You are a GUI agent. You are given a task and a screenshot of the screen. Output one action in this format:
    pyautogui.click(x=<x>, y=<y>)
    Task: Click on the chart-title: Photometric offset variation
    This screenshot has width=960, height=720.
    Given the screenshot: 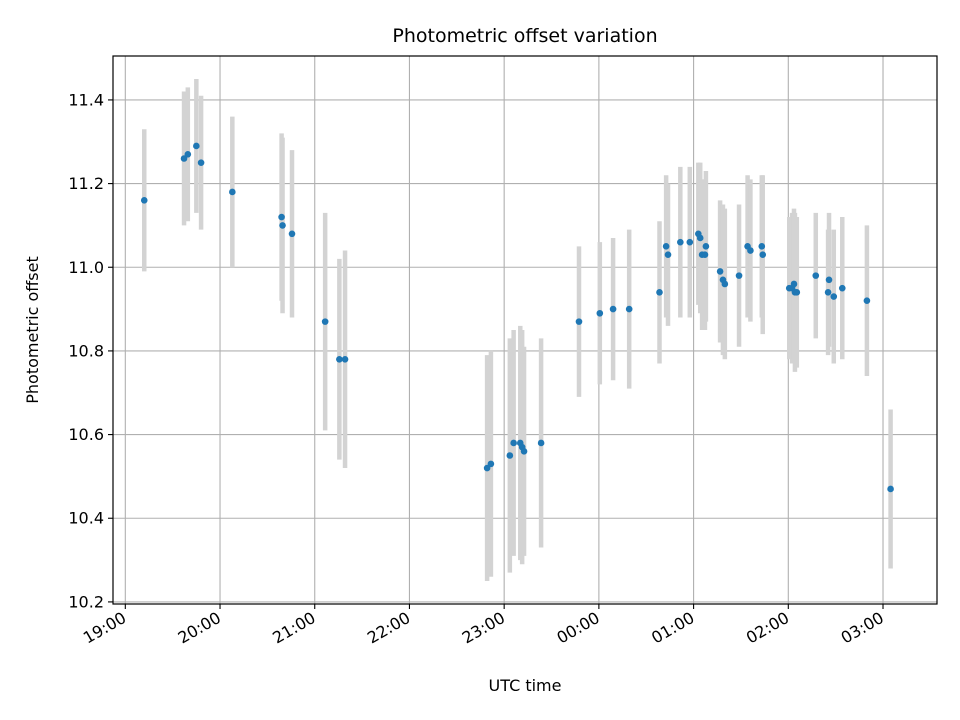 What is the action you would take?
    pyautogui.click(x=524, y=36)
    